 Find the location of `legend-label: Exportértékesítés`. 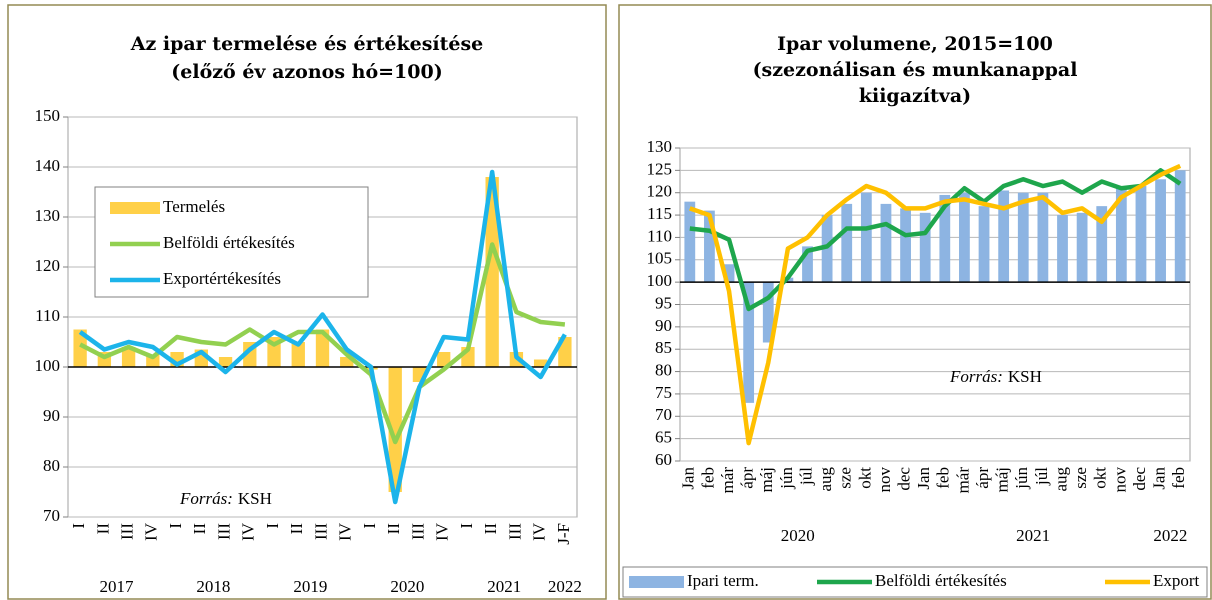

legend-label: Exportértékesítés is located at coordinates (222, 278).